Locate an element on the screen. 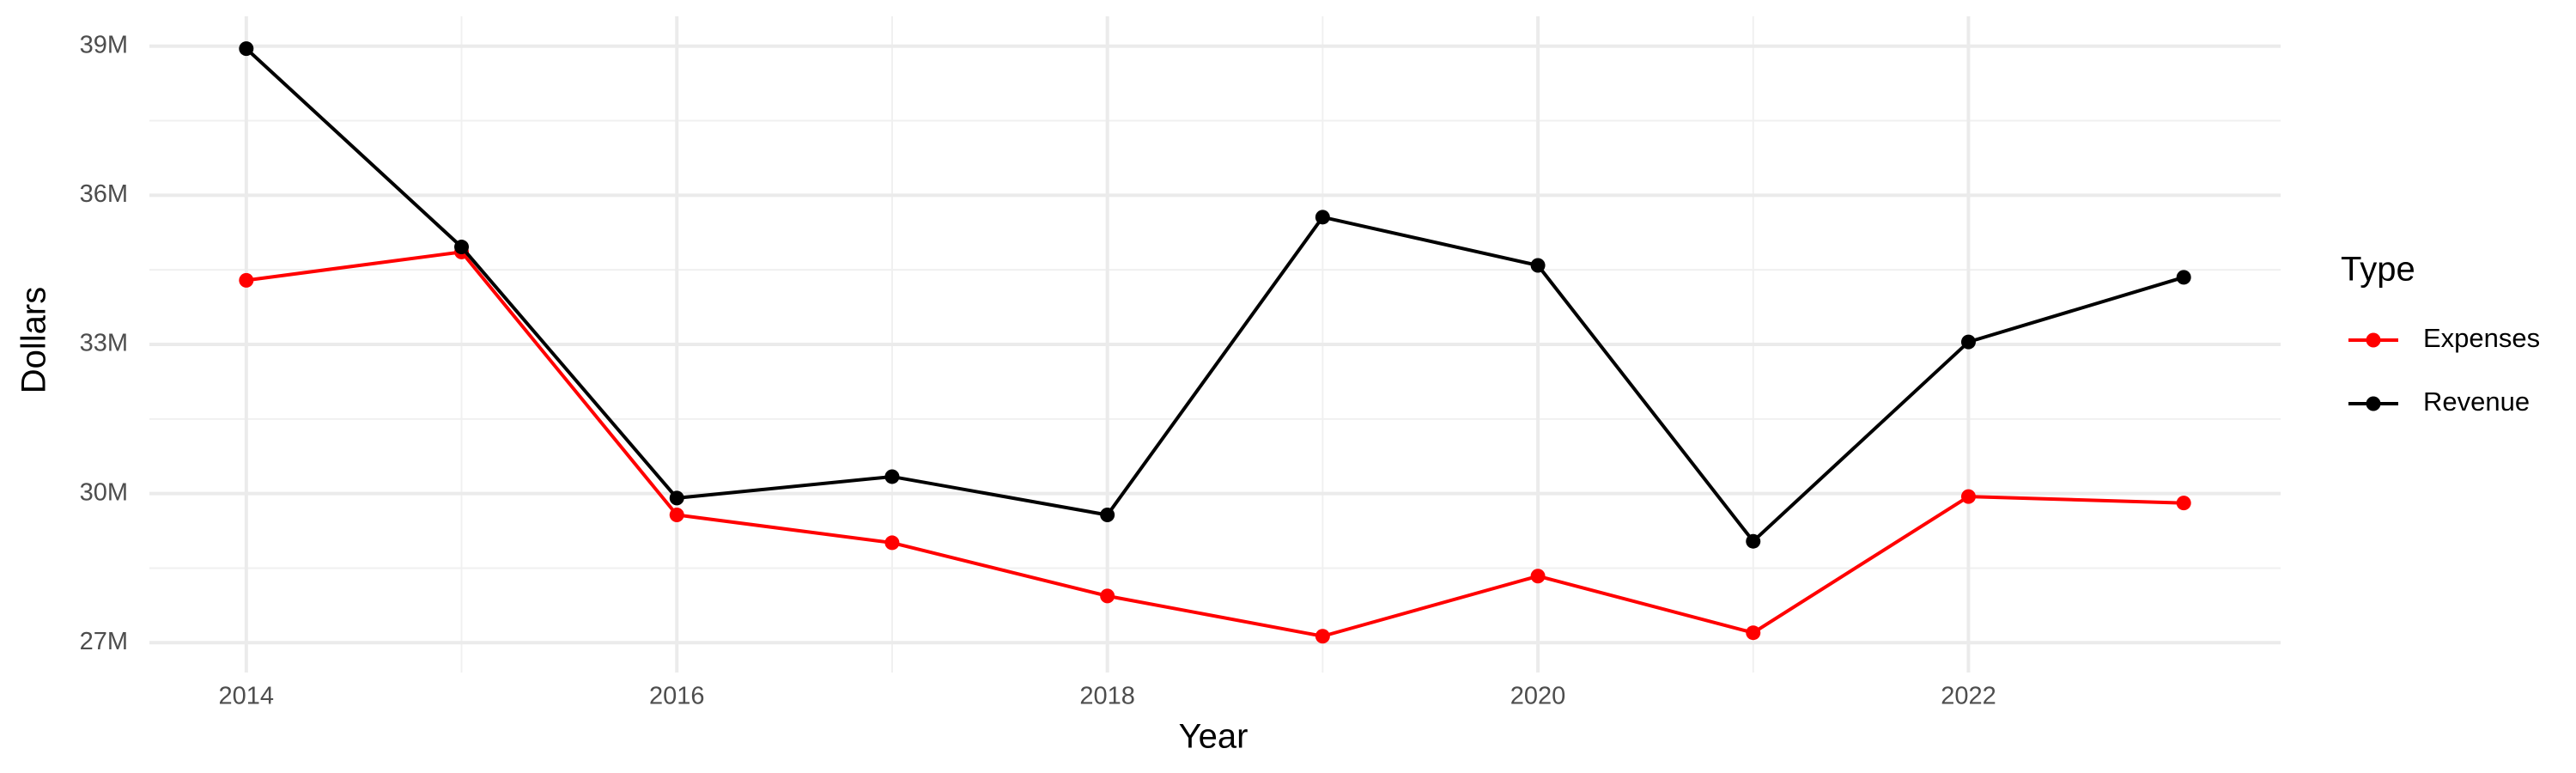  legend-text: Revenue is located at coordinates (2477, 401).